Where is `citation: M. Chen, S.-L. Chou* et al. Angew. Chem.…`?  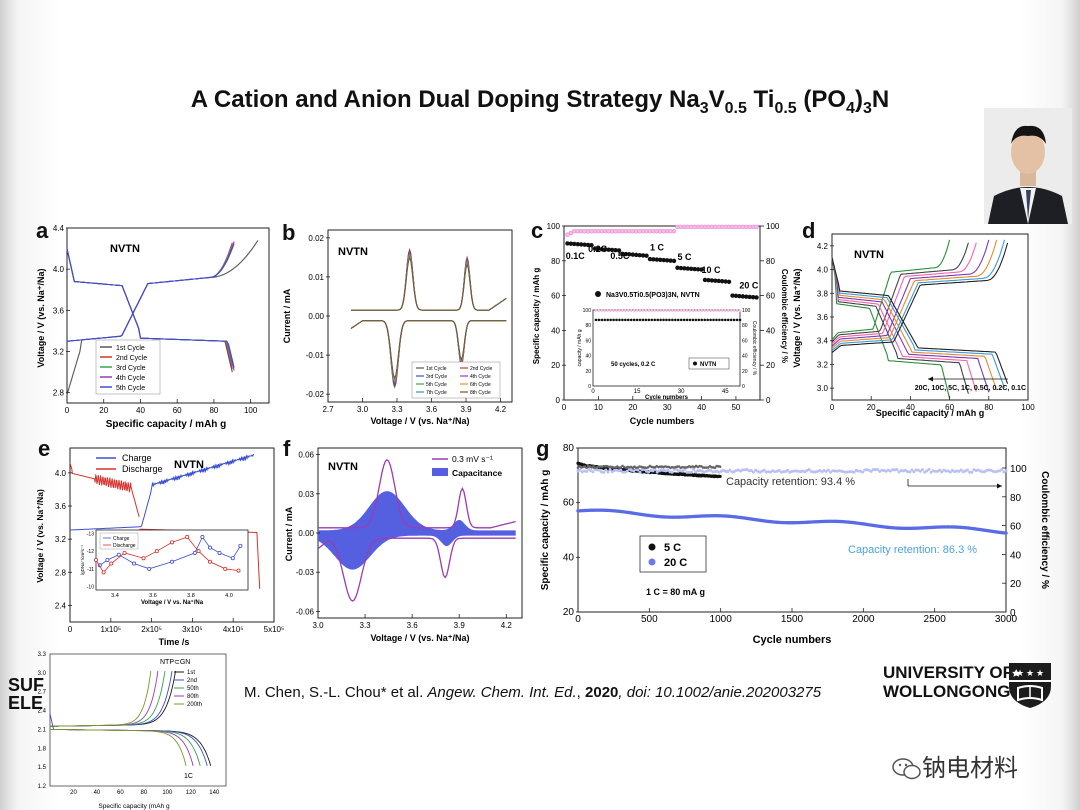 citation: M. Chen, S.-L. Chou* et al. Angew. Chem.… is located at coordinates (532, 692).